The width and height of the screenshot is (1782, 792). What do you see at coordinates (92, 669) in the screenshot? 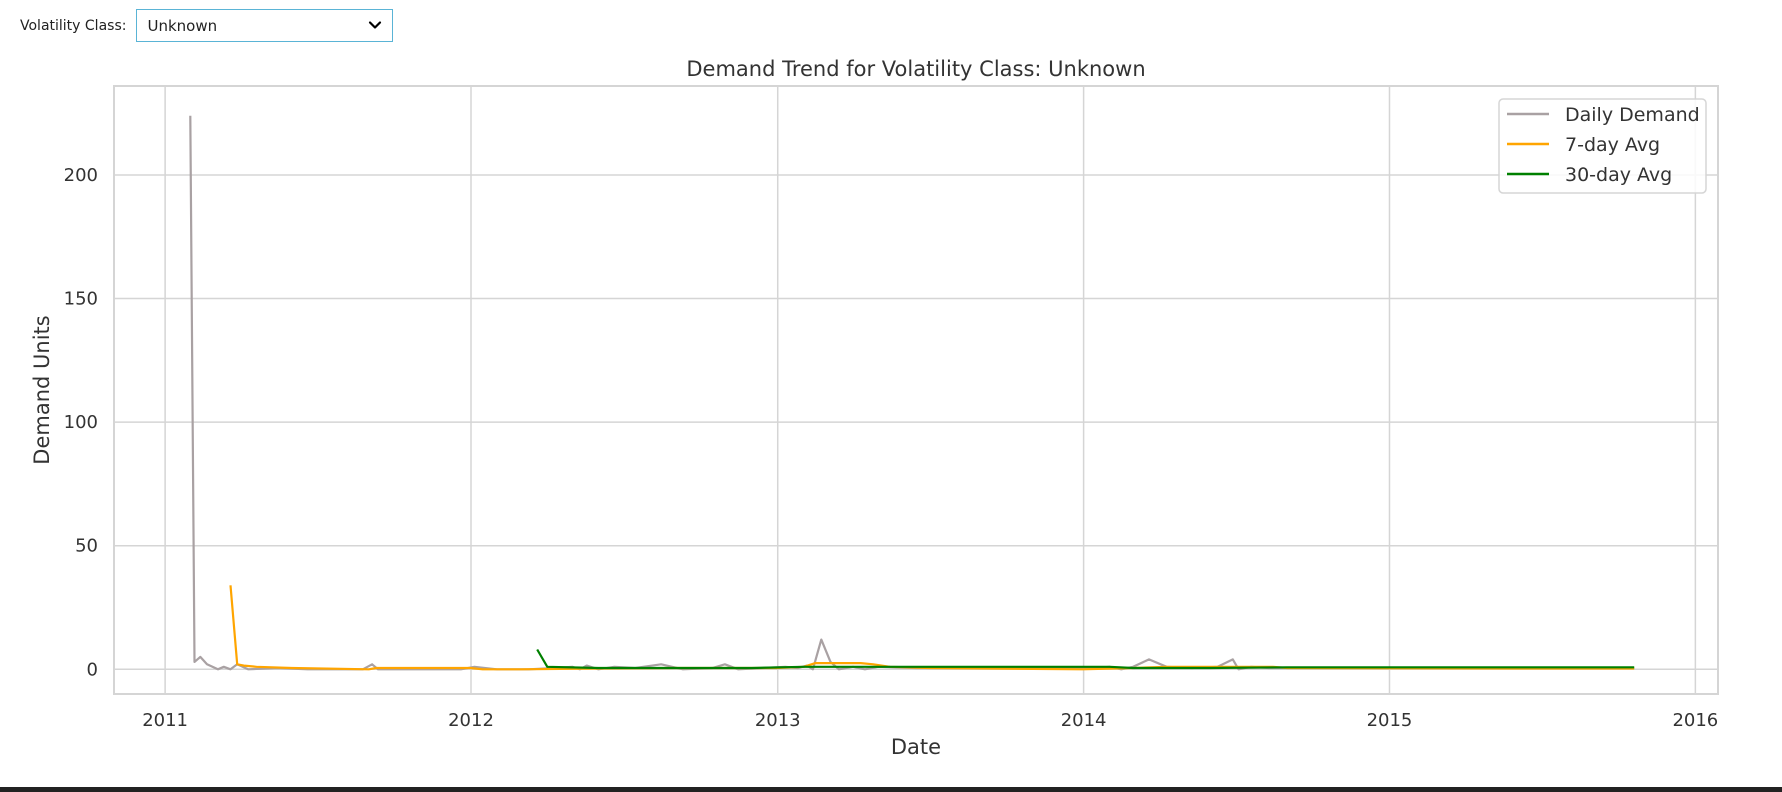
I see `y-tick-label: 0` at bounding box center [92, 669].